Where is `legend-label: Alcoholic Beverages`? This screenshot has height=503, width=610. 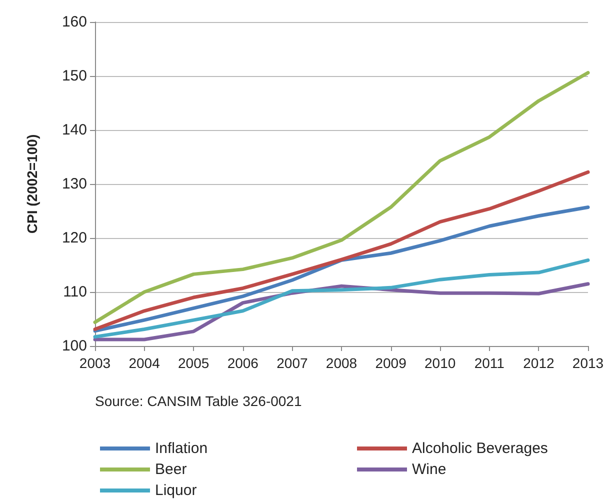 legend-label: Alcoholic Beverages is located at coordinates (480, 448).